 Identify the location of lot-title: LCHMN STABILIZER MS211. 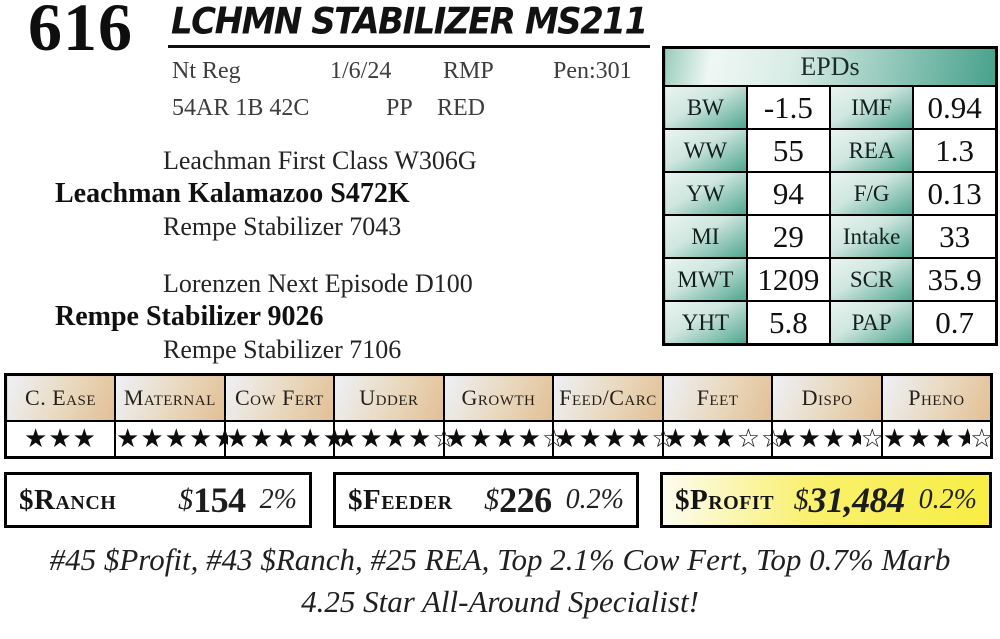
(409, 22).